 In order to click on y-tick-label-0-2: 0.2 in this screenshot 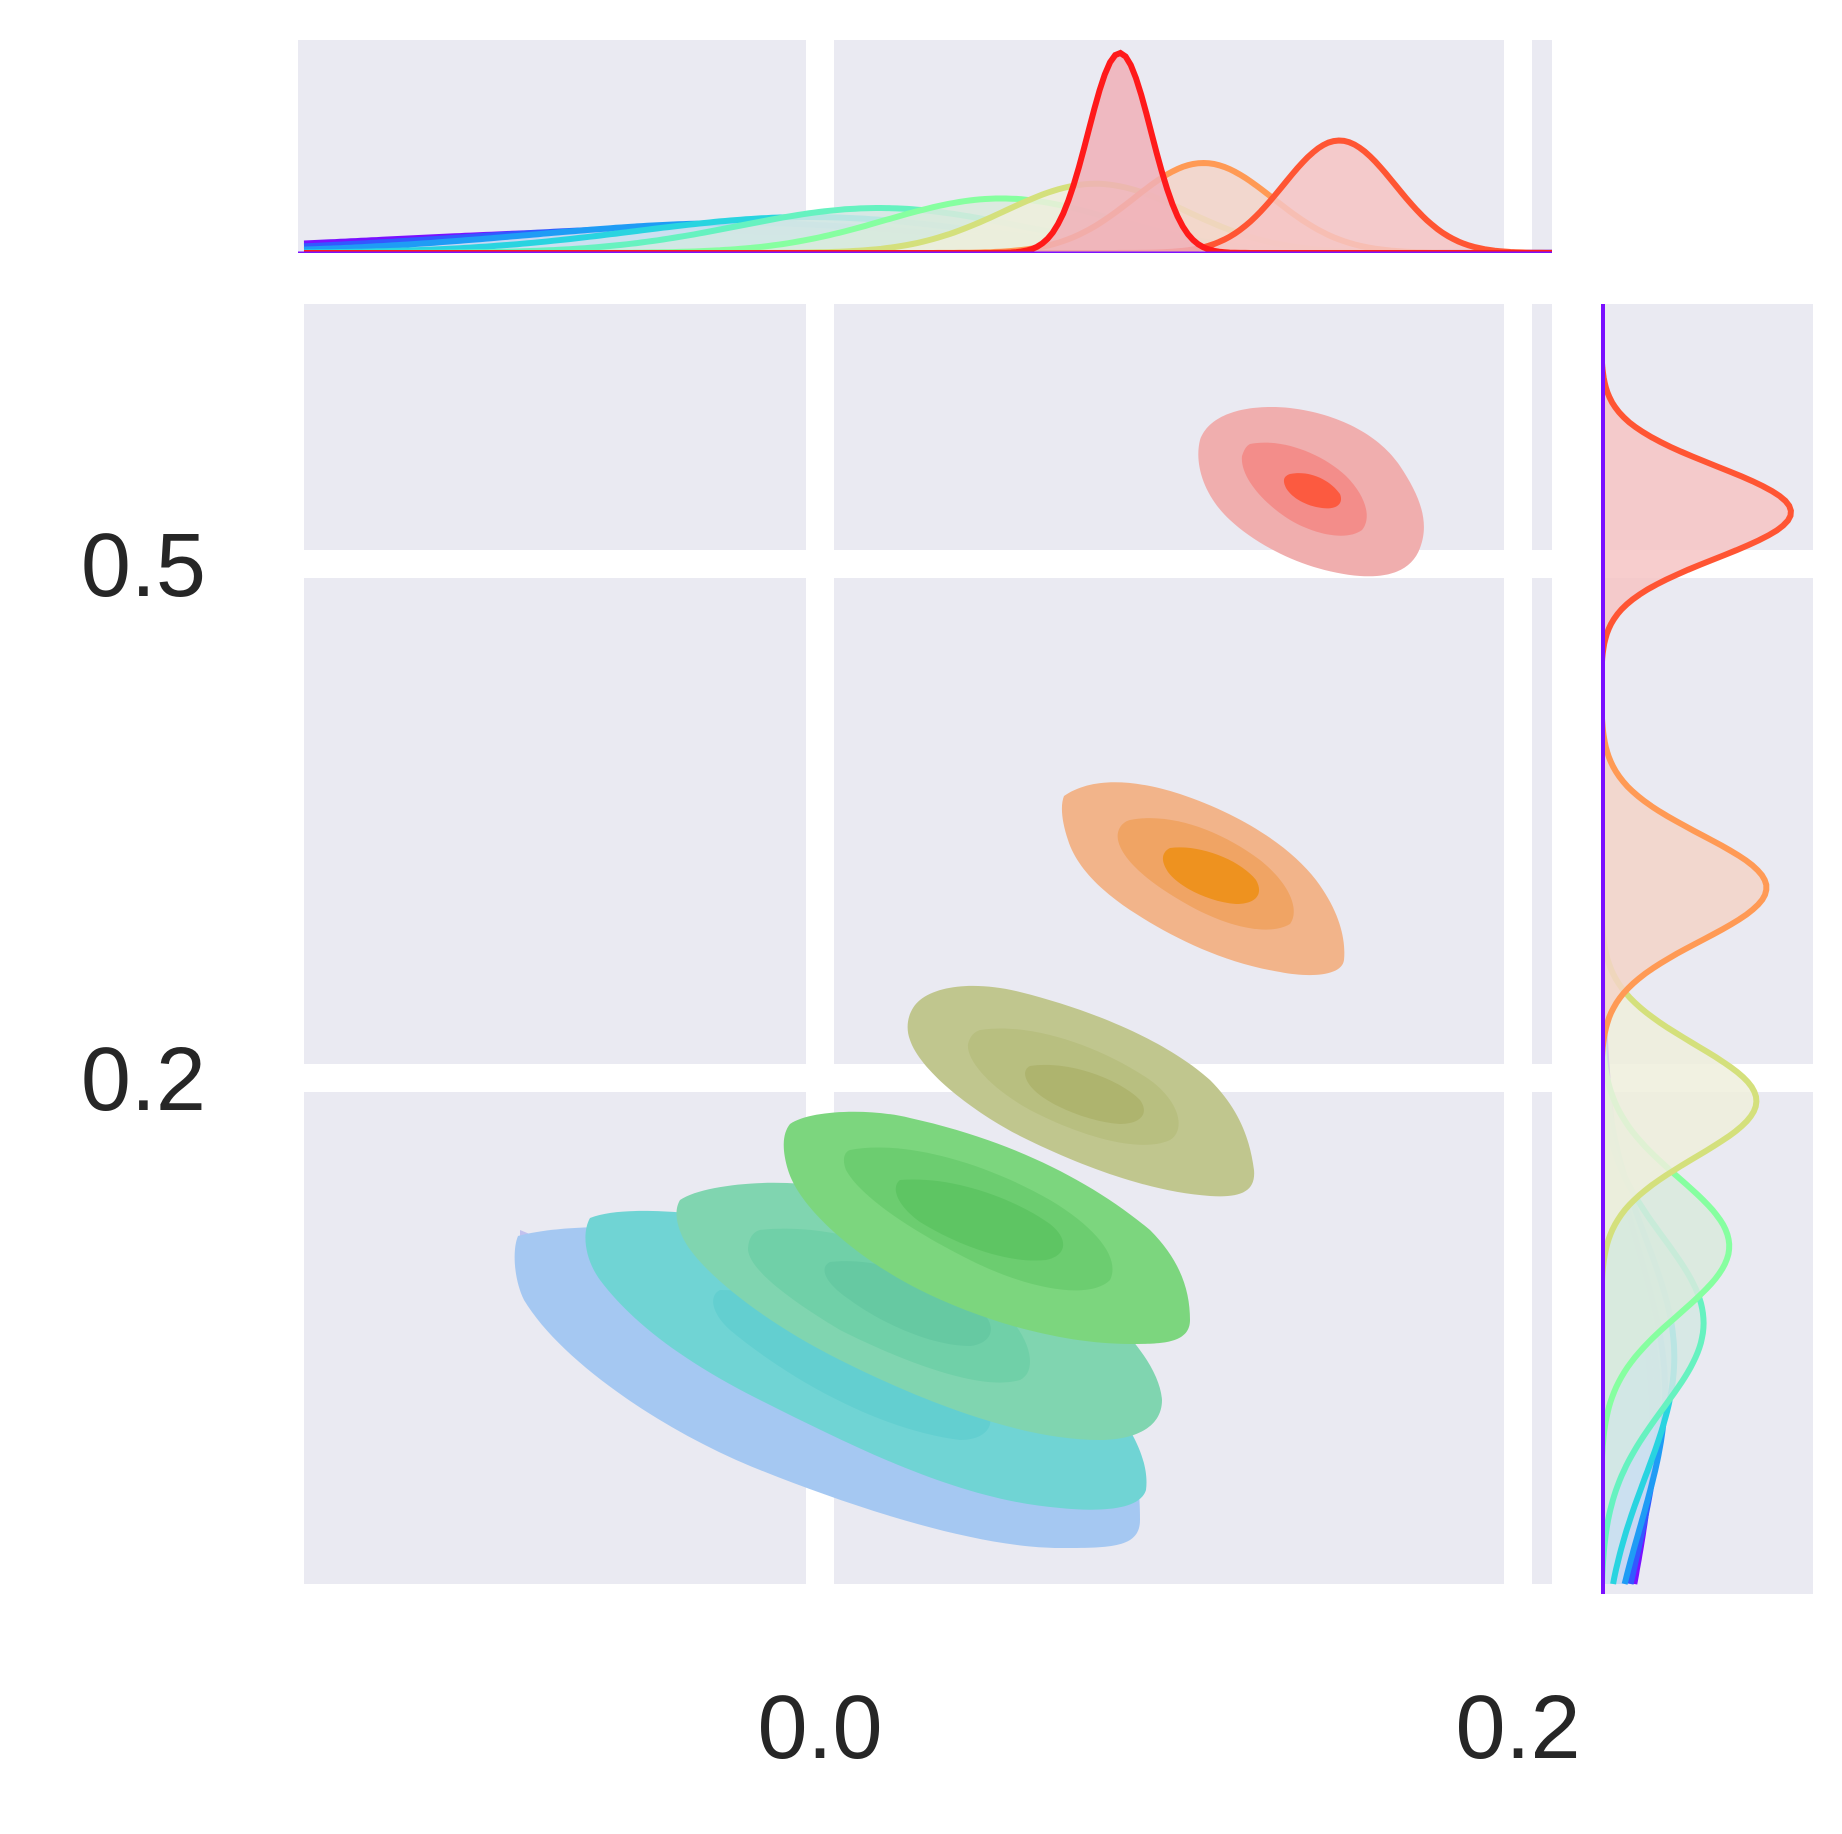, I will do `click(143, 1080)`.